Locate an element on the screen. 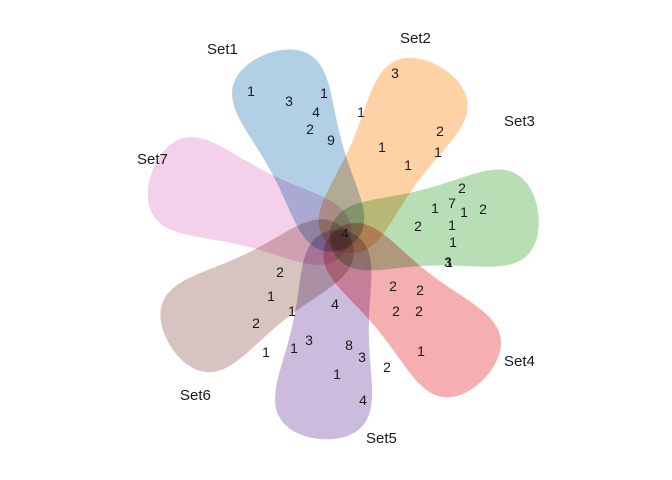 The image size is (672, 480). region-count: 7 is located at coordinates (452, 203).